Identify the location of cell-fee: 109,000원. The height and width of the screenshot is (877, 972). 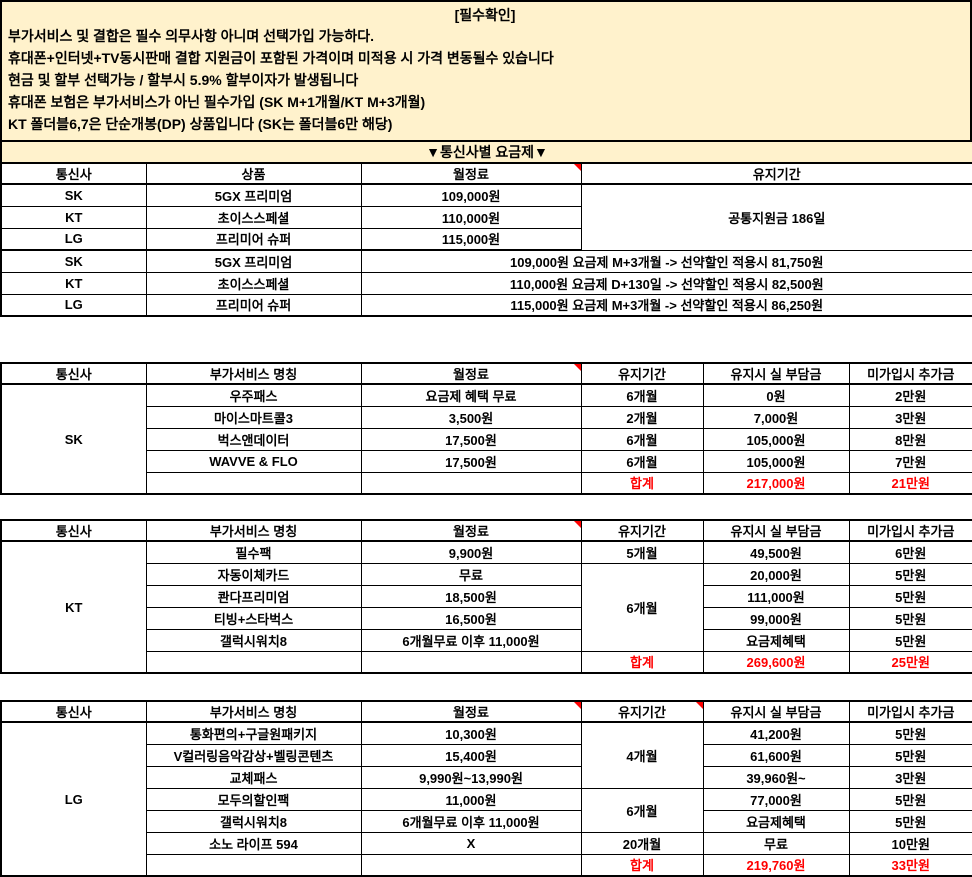
(471, 195).